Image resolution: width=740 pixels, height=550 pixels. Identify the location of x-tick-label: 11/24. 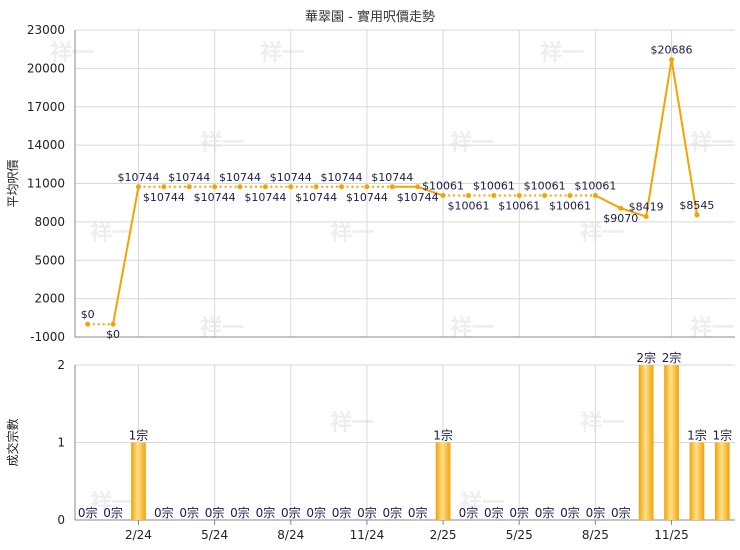
(367, 535).